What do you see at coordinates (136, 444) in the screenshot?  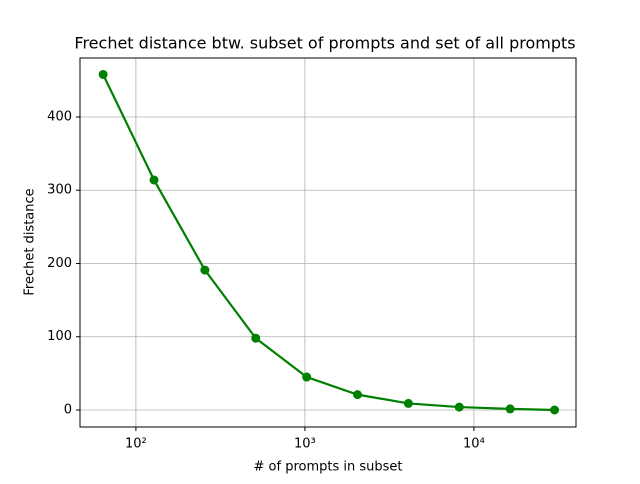 I see `x-tick-label: 10²` at bounding box center [136, 444].